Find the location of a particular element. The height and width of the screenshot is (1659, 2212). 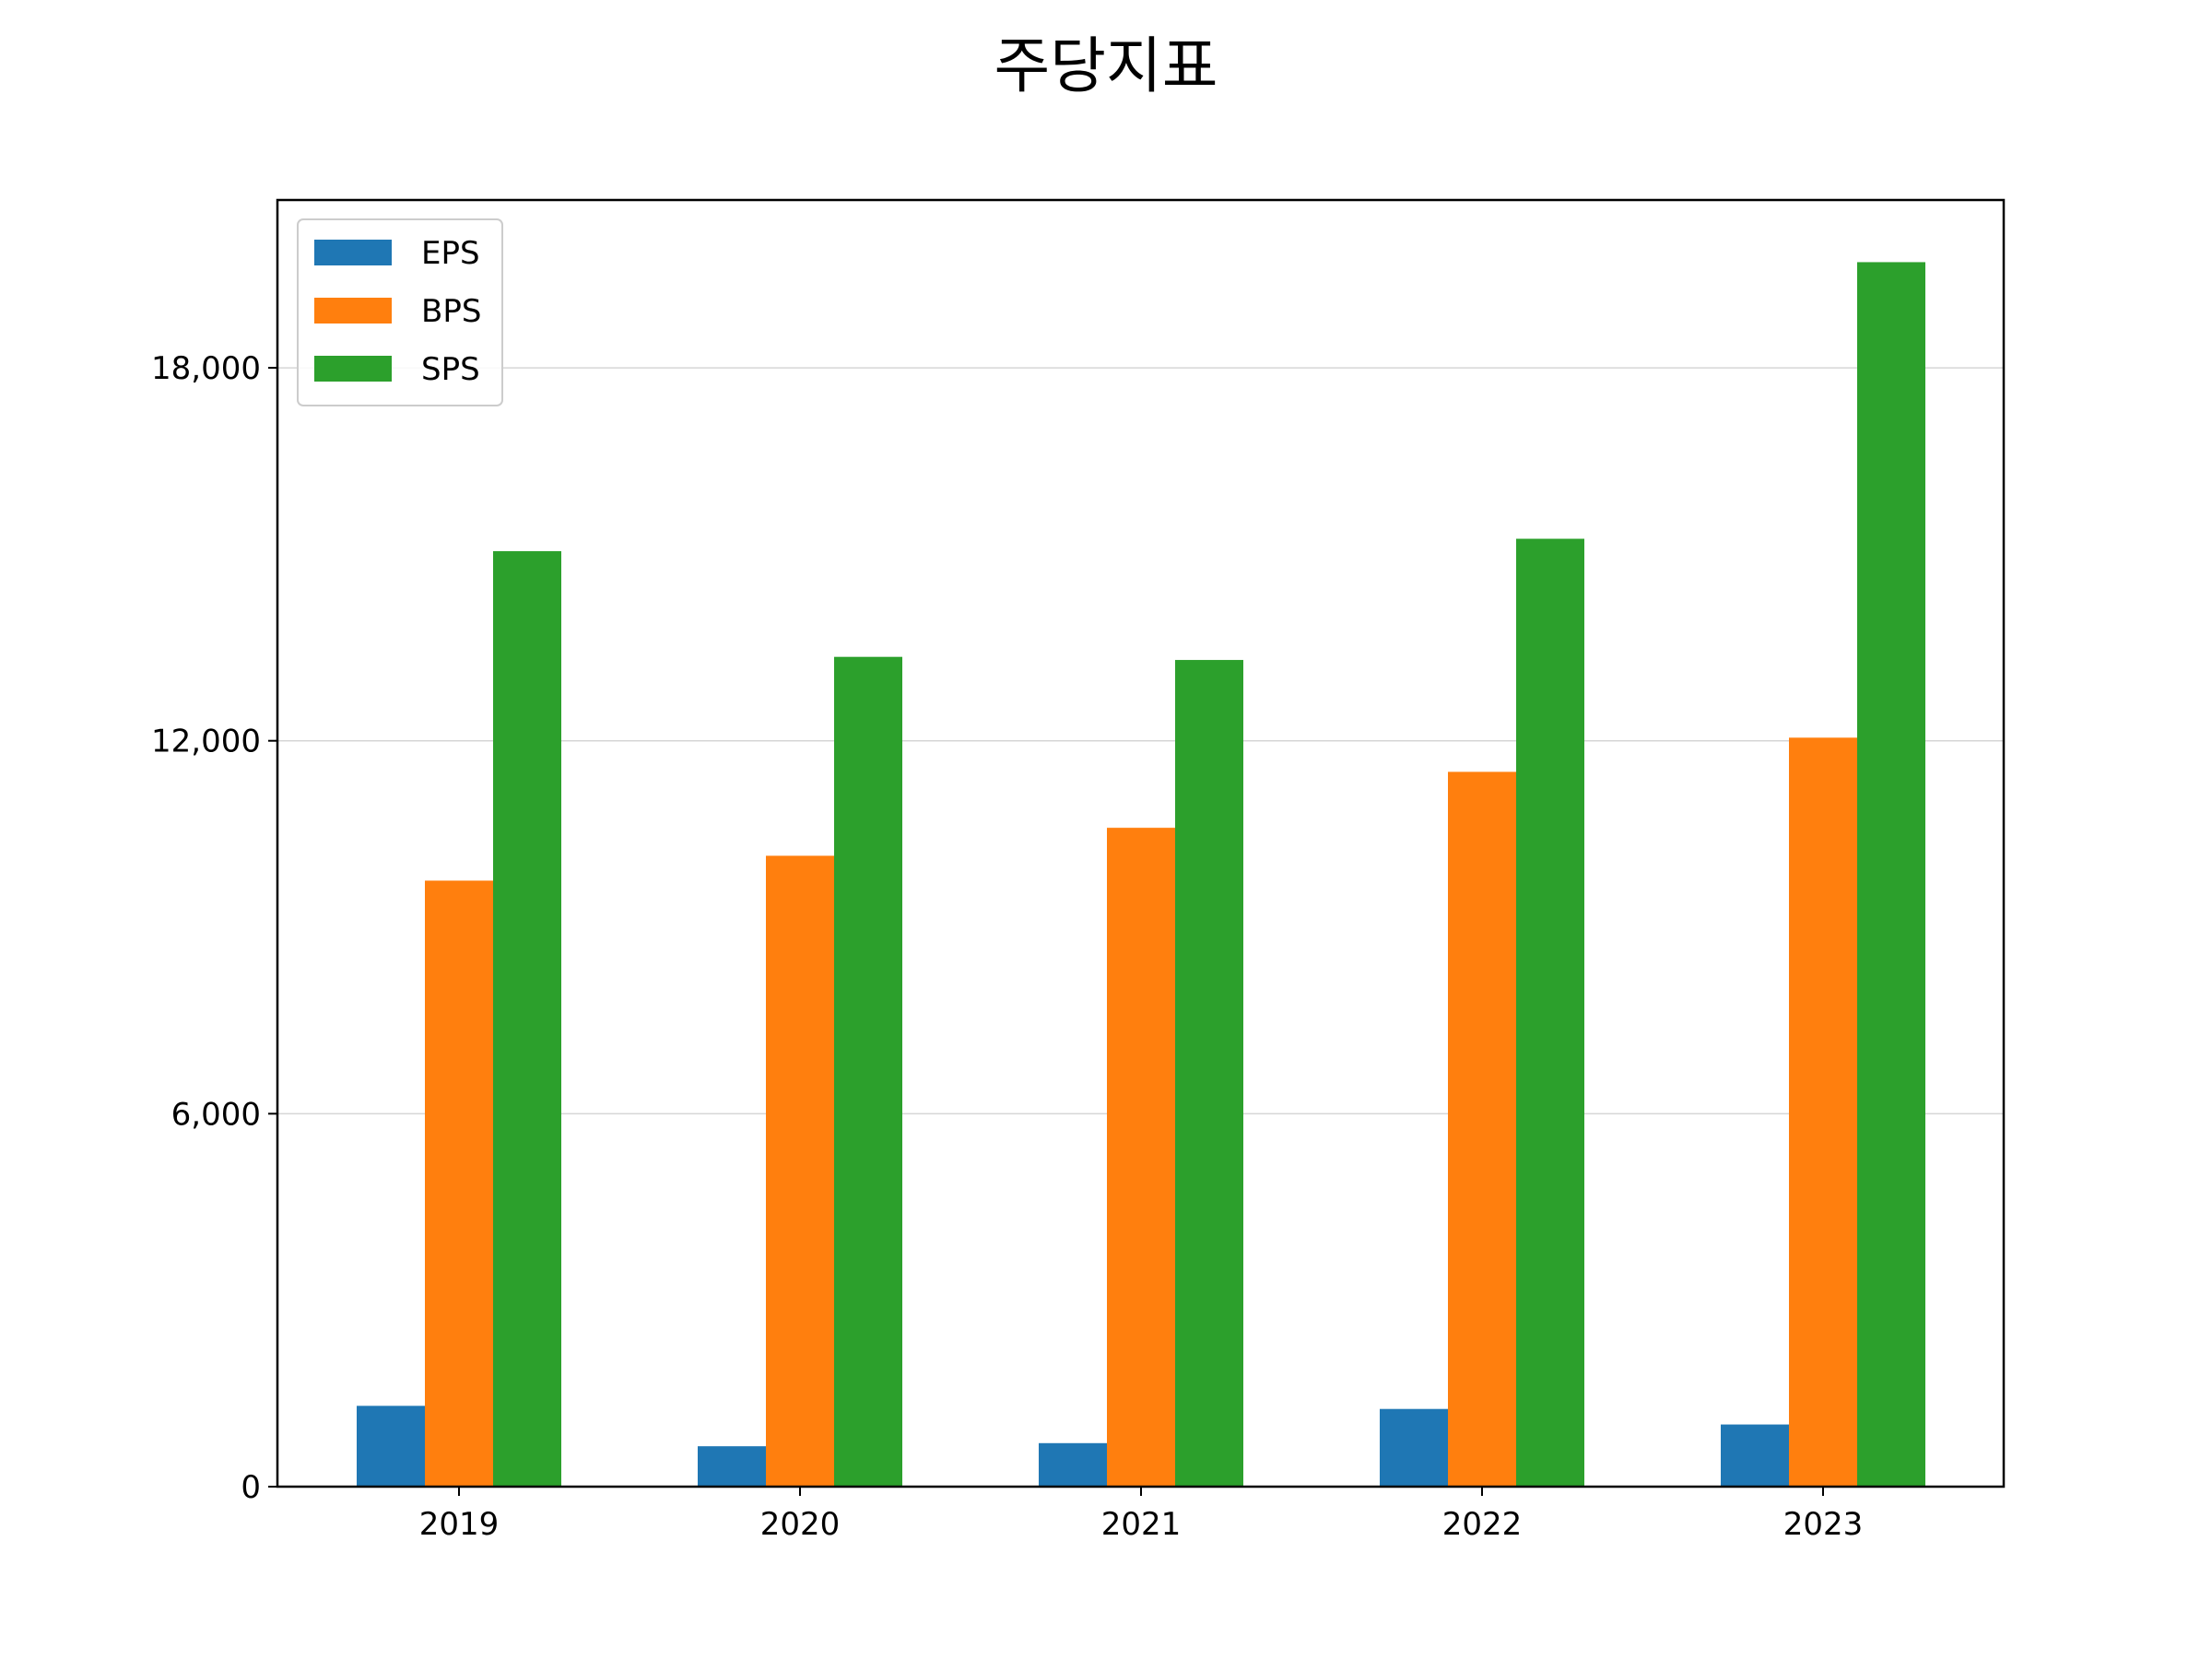

bar-eps-2019 is located at coordinates (391, 1446).